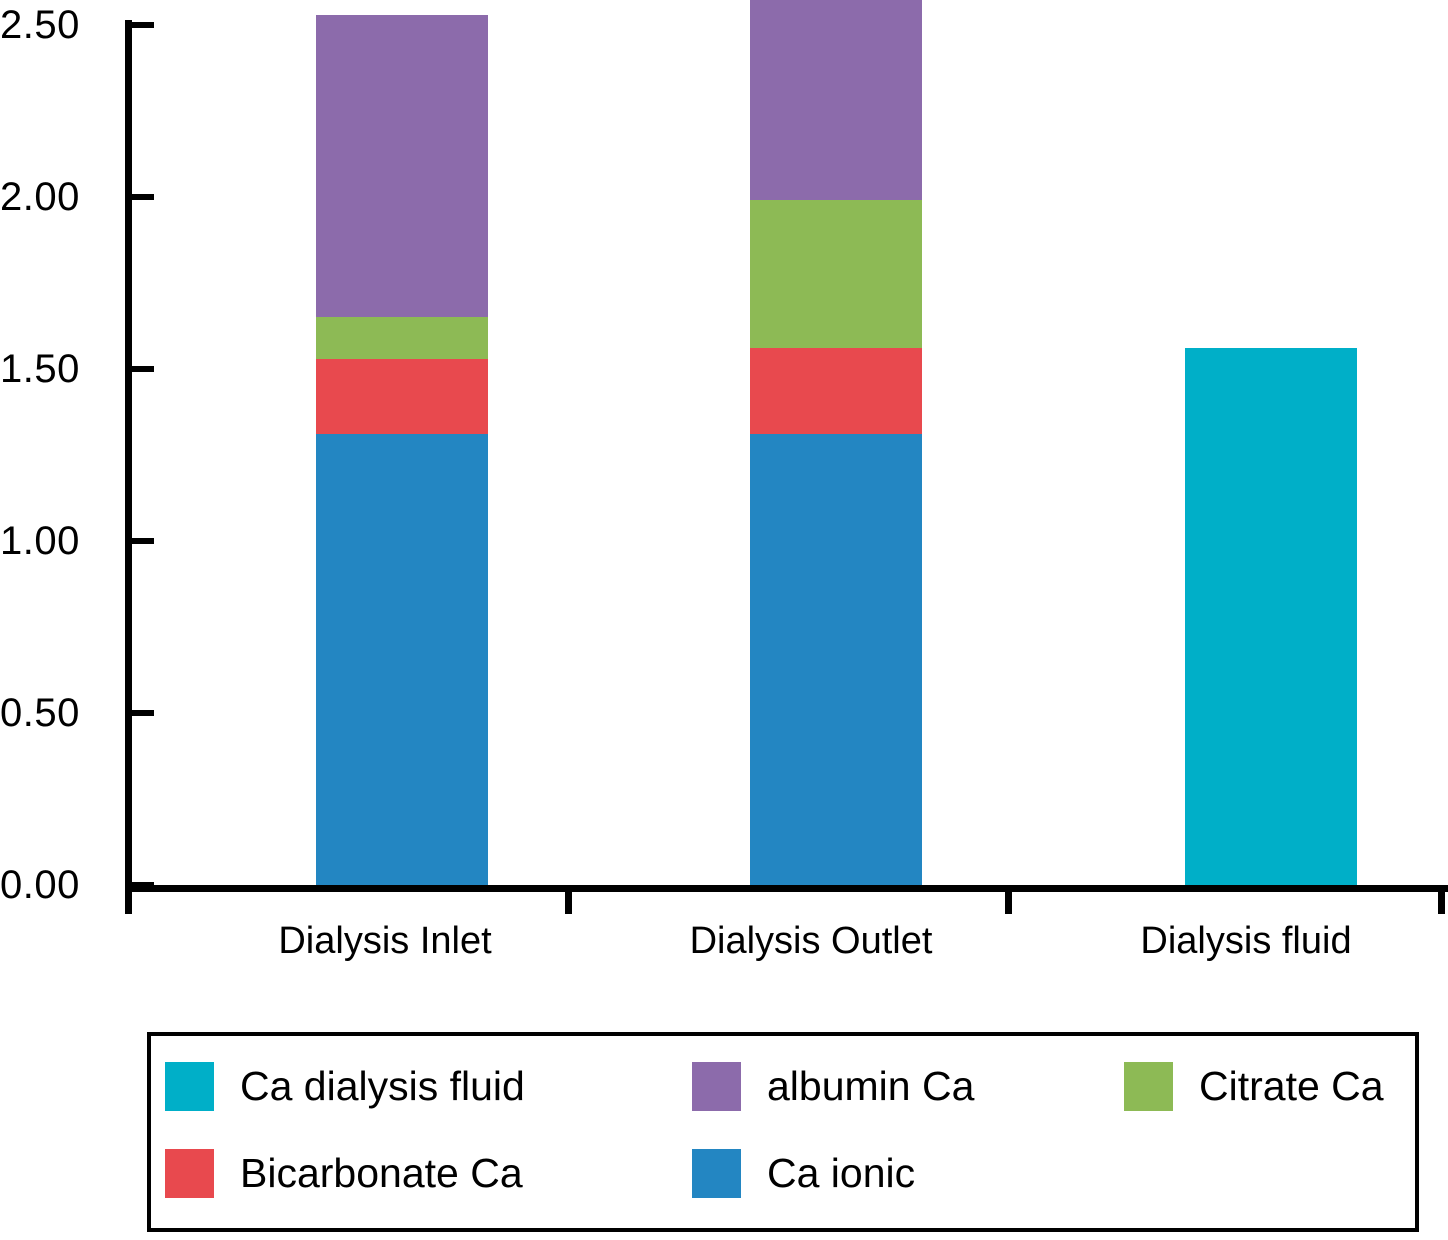  Describe the element at coordinates (786, 888) in the screenshot. I see `x-axis-line` at that location.